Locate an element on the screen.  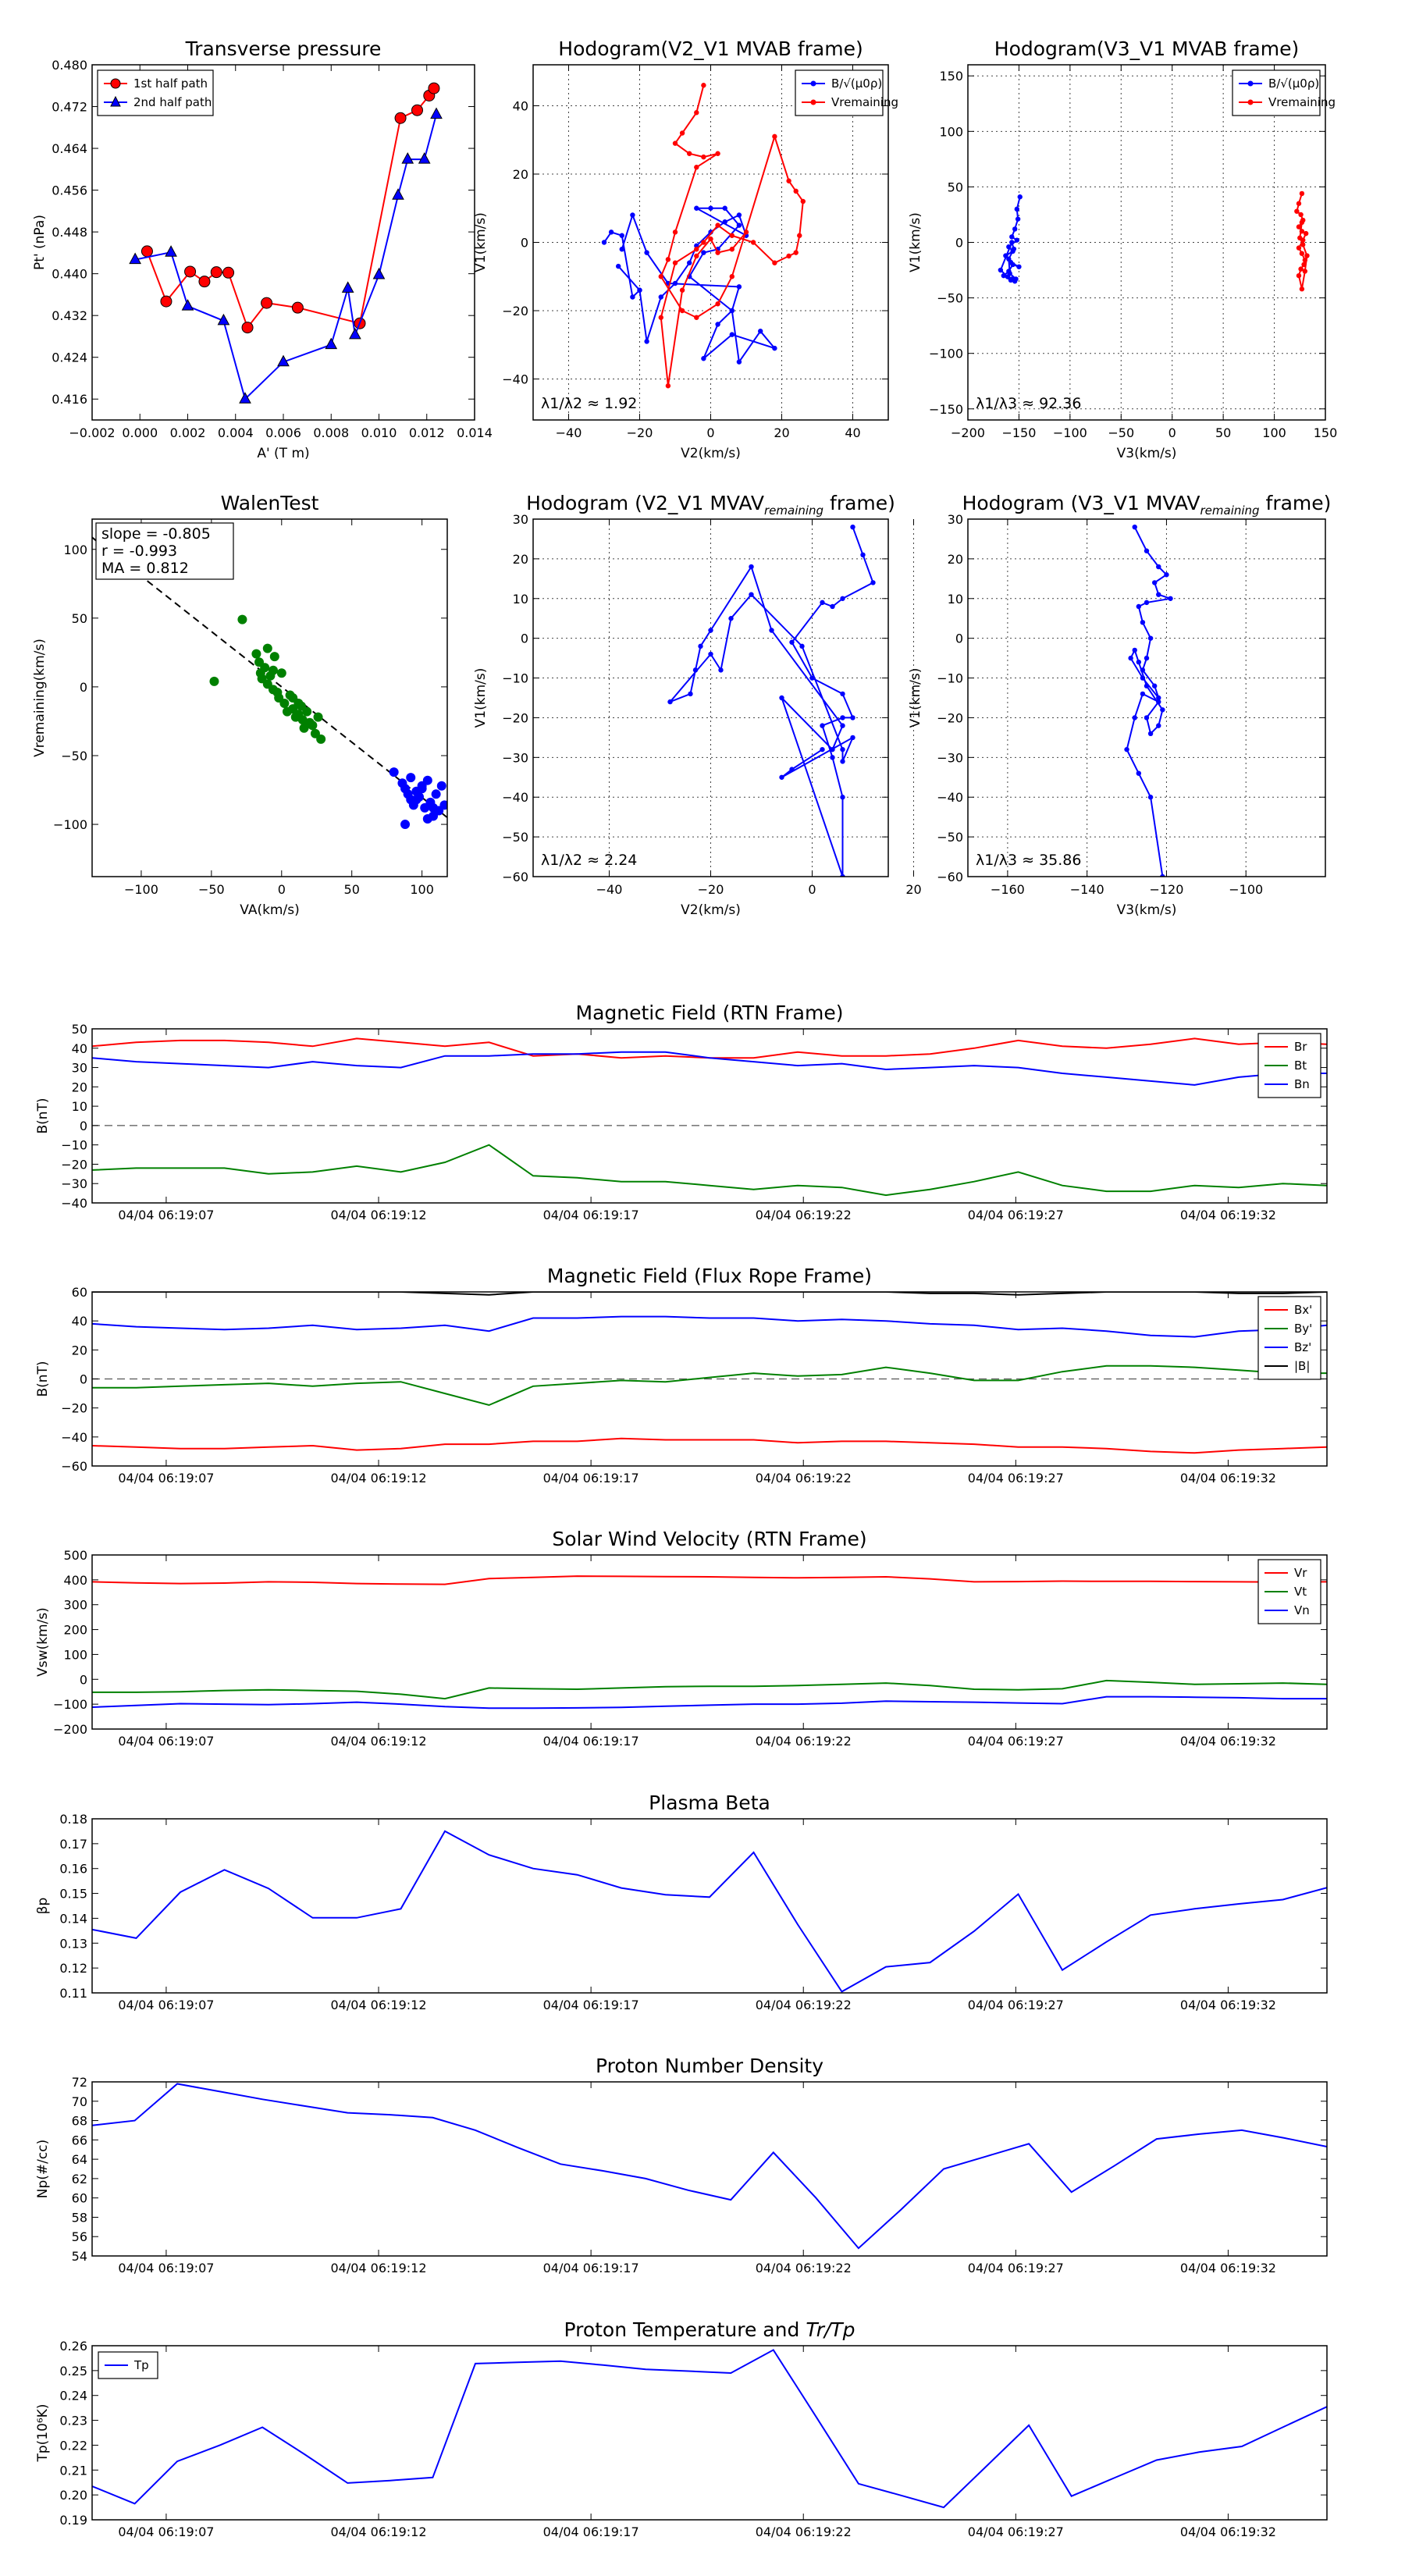
legend-label: |B| is located at coordinates (1302, 1366).